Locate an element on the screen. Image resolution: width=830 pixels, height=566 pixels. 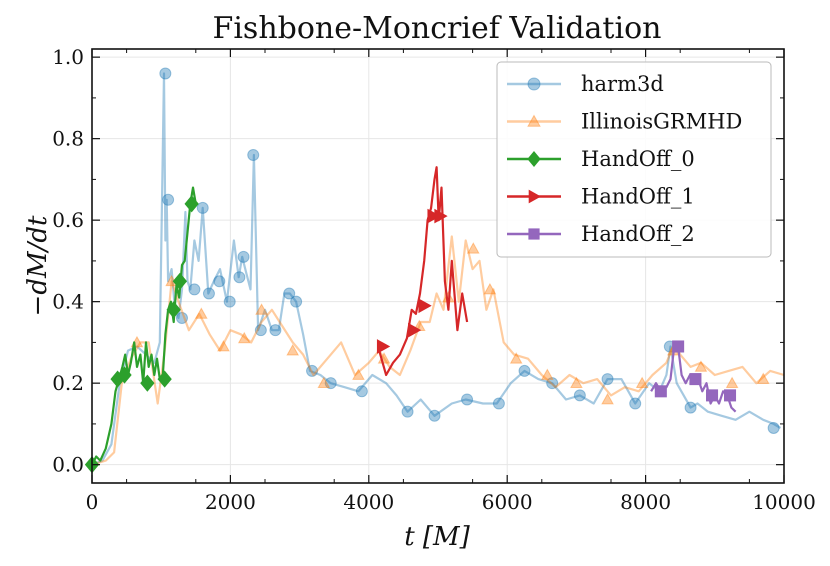
y-axis-label: −dM/dt is located at coordinates (38, 265).